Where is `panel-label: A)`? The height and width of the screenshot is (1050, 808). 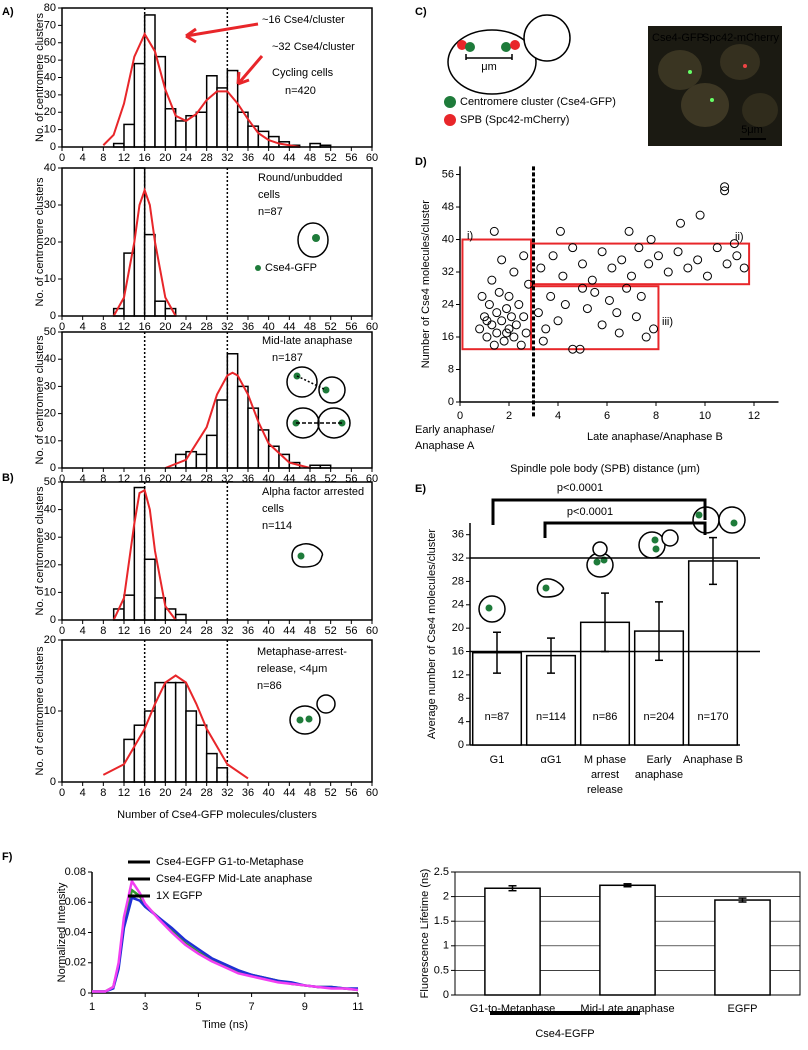 panel-label: A) is located at coordinates (8, 12).